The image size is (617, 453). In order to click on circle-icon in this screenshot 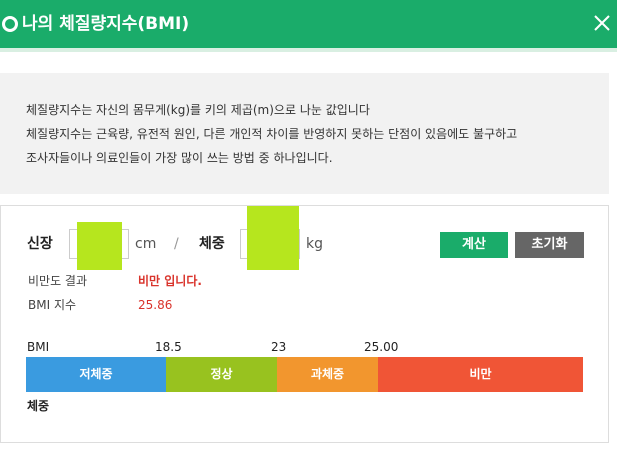, I will do `click(10, 24)`.